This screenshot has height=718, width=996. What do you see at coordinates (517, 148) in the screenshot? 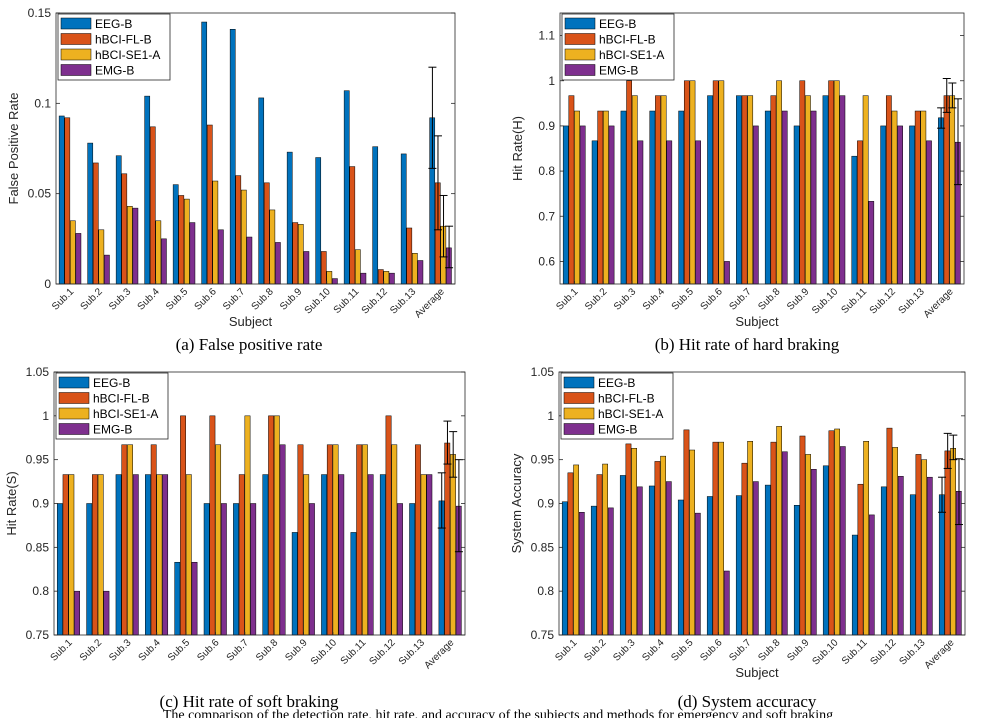
I see `y-axis-label: Hit Rate(H)` at bounding box center [517, 148].